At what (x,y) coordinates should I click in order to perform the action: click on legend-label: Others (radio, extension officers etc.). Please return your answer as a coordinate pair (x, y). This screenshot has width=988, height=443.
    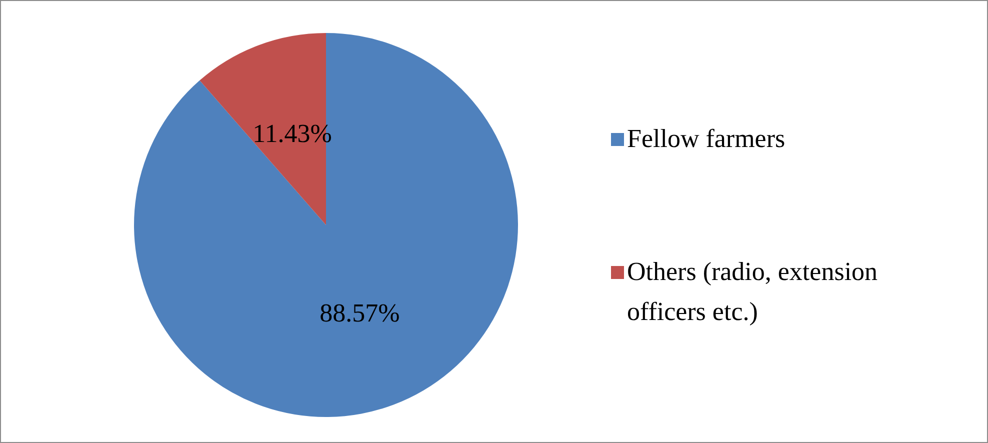
    Looking at the image, I should click on (753, 292).